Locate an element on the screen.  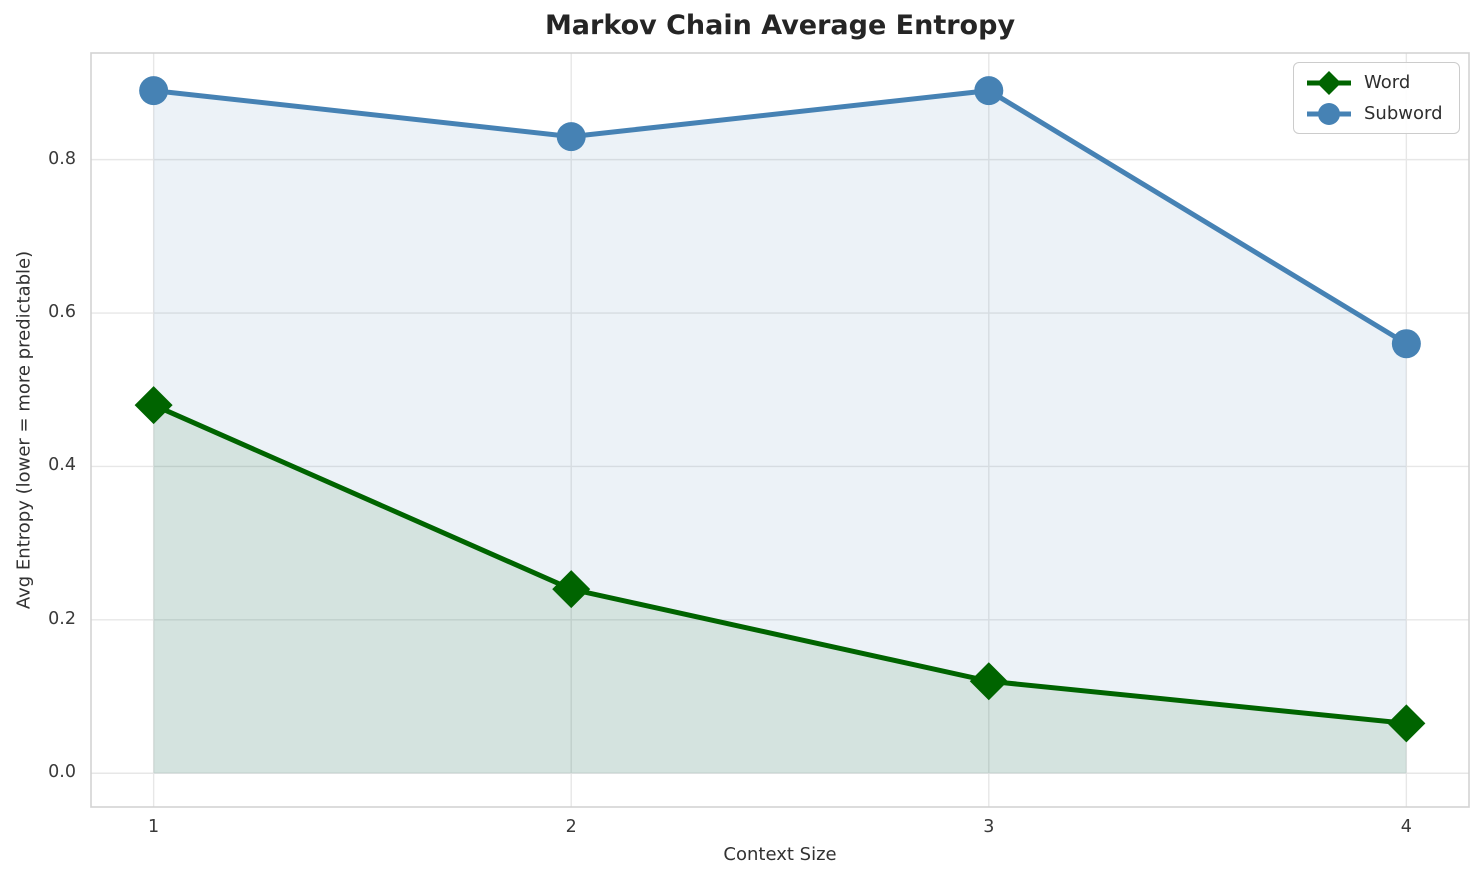
y-tick-label: 0.0 is located at coordinates (62, 772).